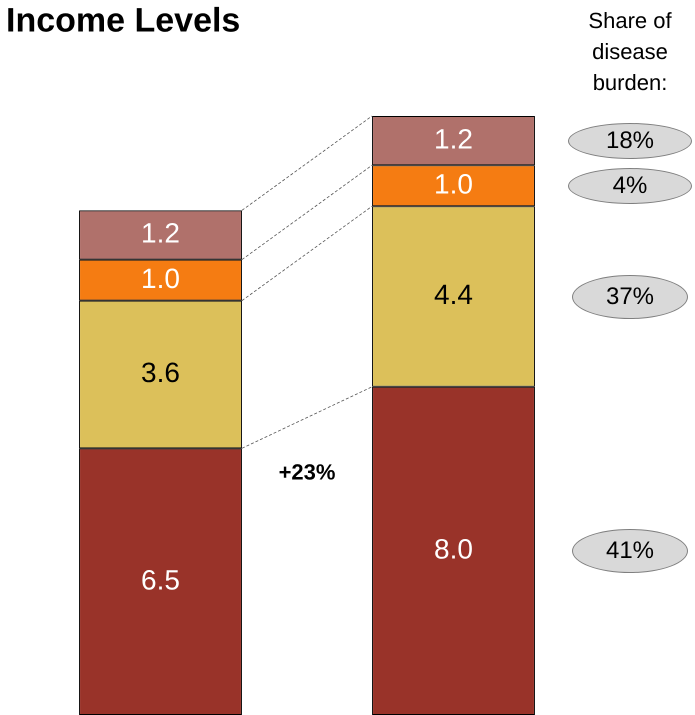 Image resolution: width=695 pixels, height=715 pixels. I want to click on data-label: 8.0, so click(453, 549).